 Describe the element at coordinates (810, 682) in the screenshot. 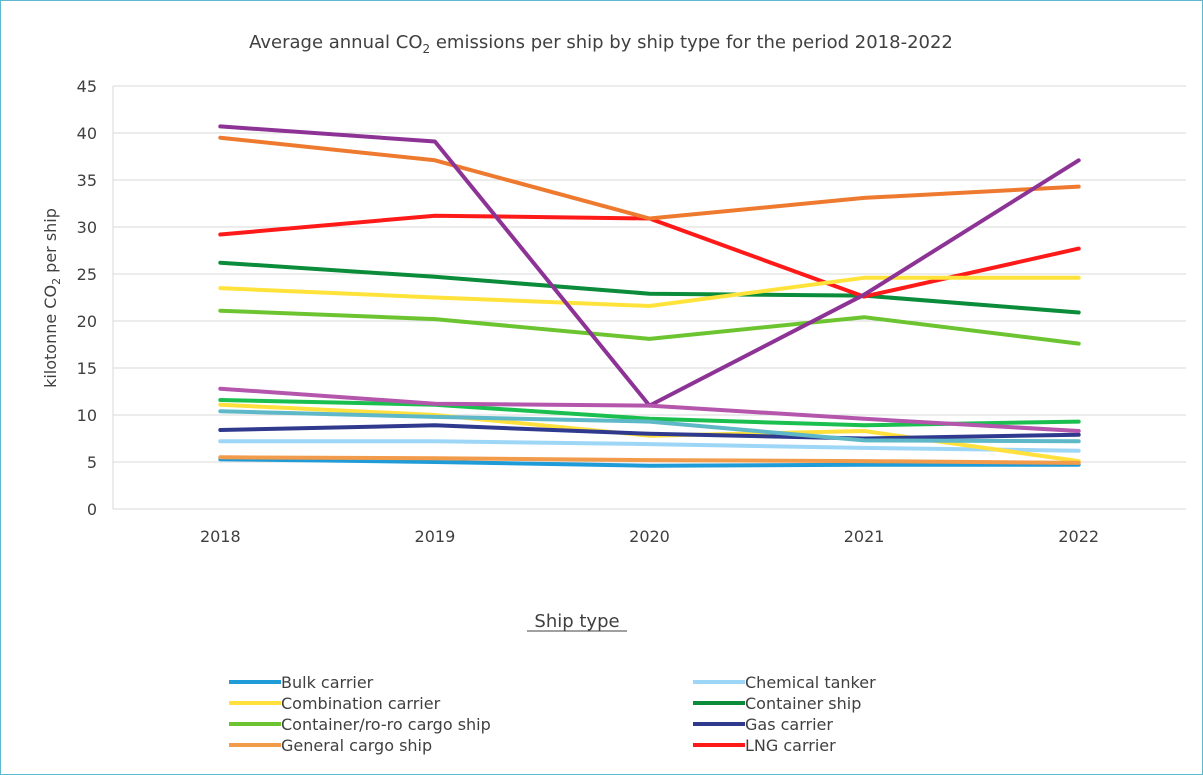

I see `legend-label: Chemical tanker` at that location.